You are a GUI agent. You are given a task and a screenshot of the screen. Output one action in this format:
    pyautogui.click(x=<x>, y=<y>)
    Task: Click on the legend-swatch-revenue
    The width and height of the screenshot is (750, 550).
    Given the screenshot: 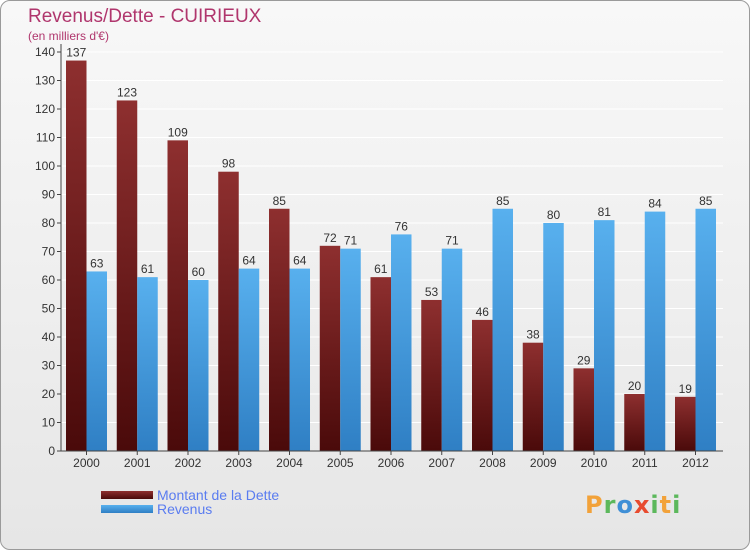 What is the action you would take?
    pyautogui.click(x=127, y=508)
    